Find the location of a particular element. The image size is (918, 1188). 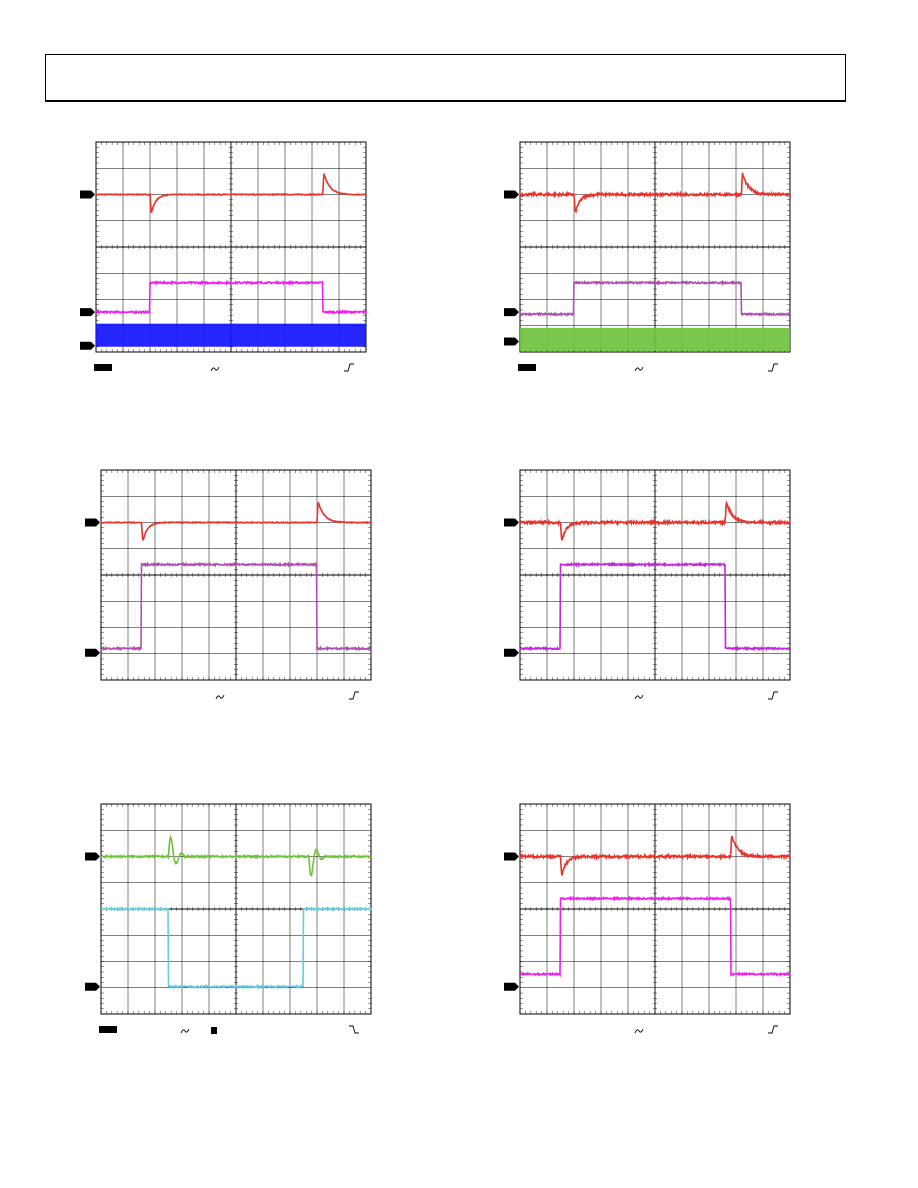

trace-green is located at coordinates (236, 855).